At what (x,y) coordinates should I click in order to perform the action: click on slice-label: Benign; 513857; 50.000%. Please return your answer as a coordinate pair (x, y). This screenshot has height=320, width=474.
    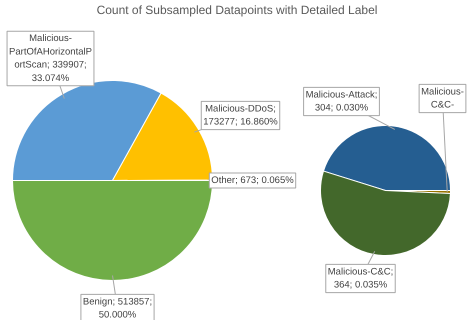
    Looking at the image, I should click on (117, 308).